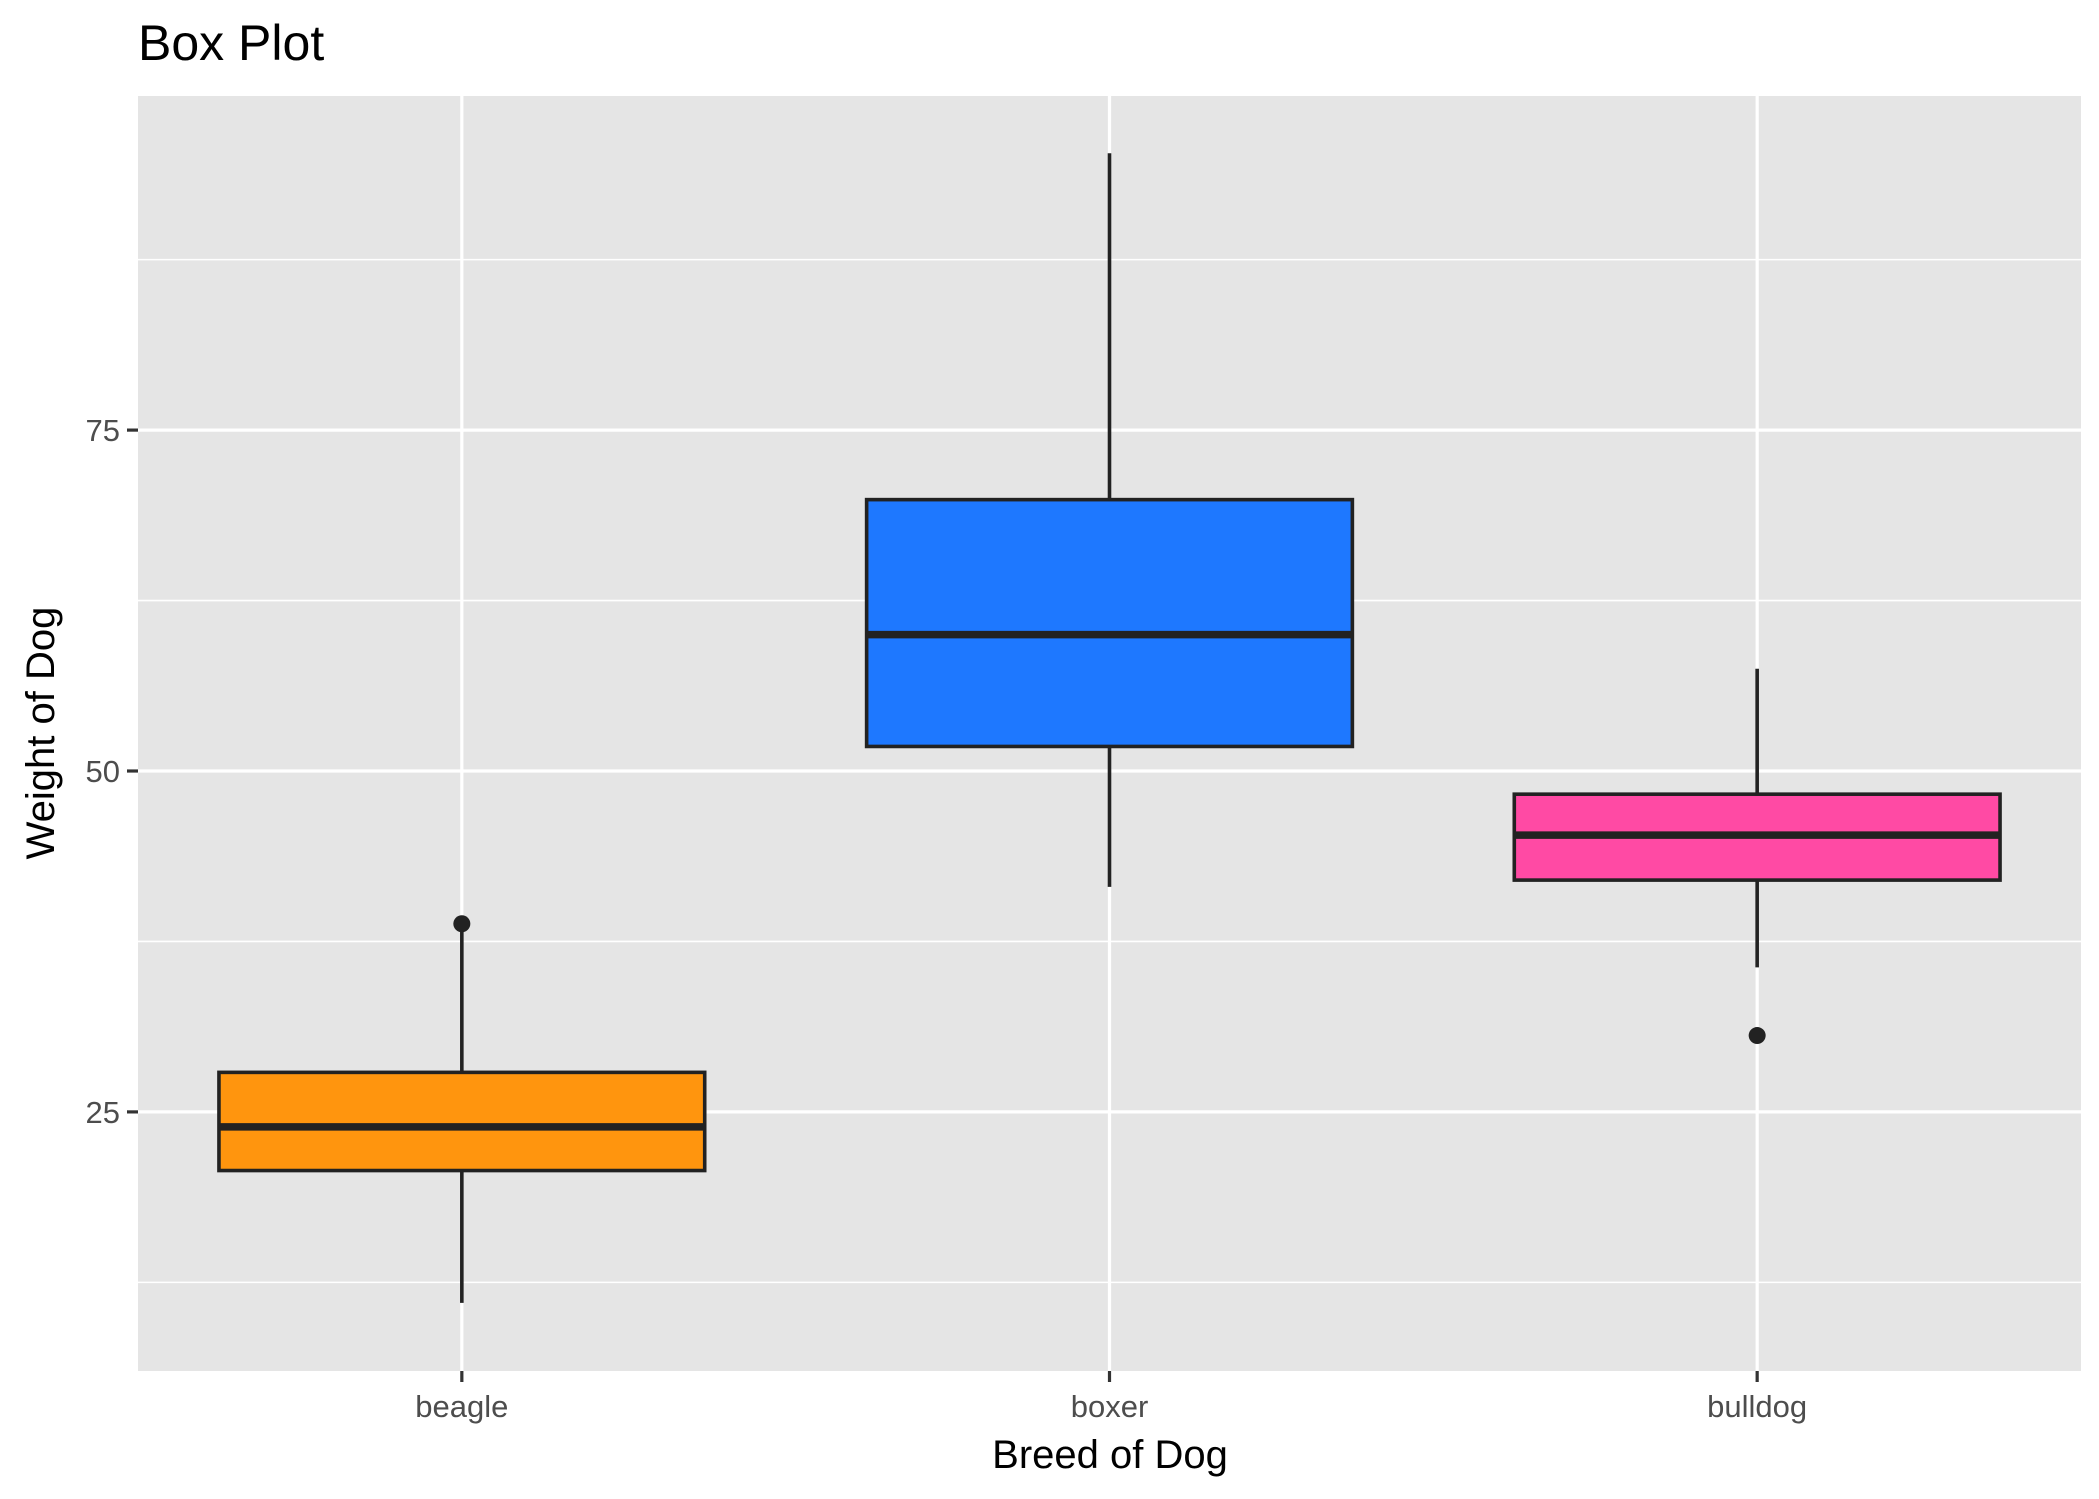  Describe the element at coordinates (103, 1112) in the screenshot. I see `y-tick-label: 25` at that location.